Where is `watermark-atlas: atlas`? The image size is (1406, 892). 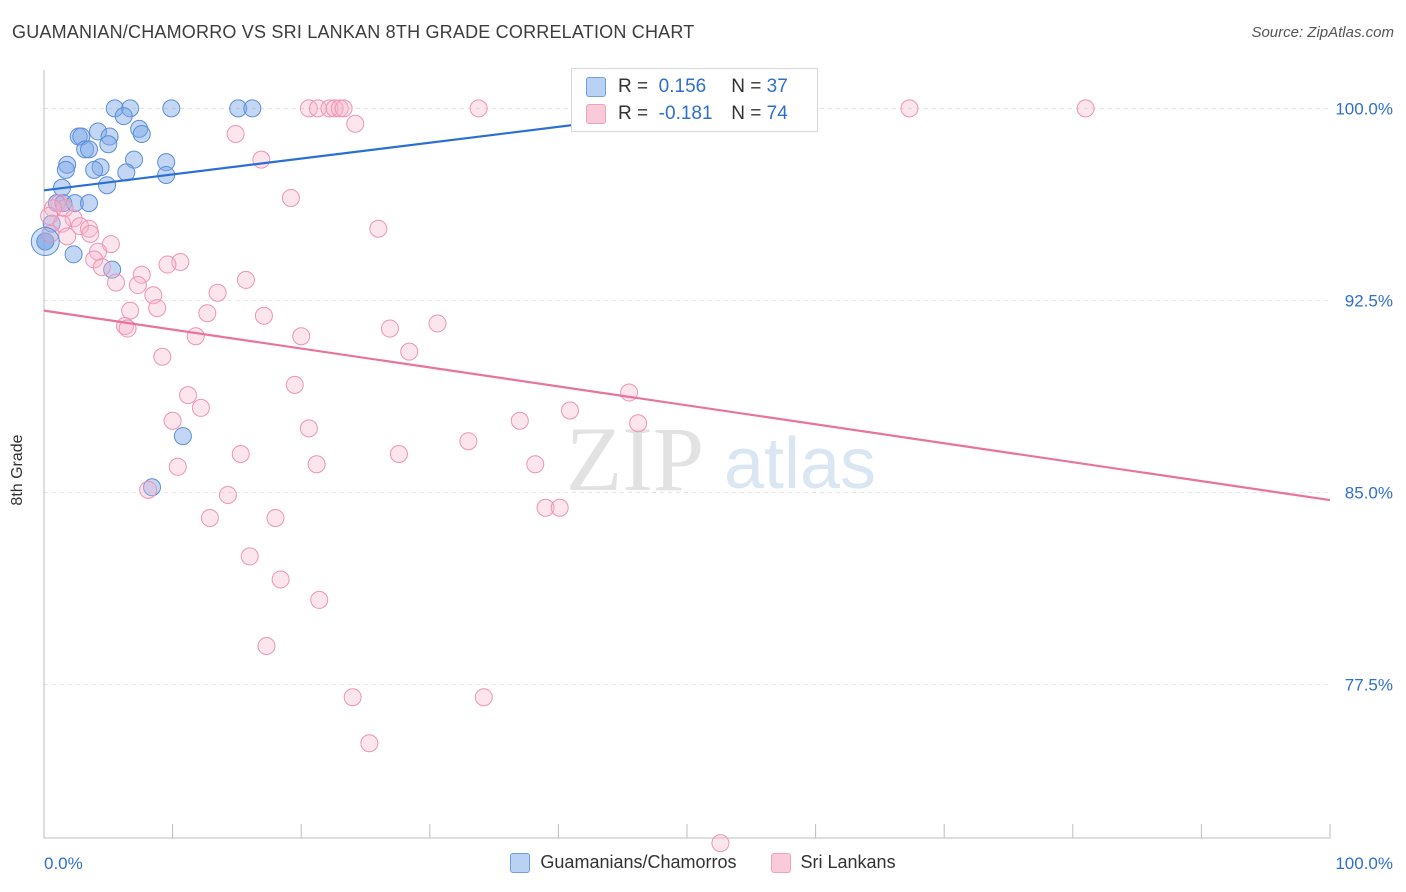 watermark-atlas: atlas is located at coordinates (800, 464).